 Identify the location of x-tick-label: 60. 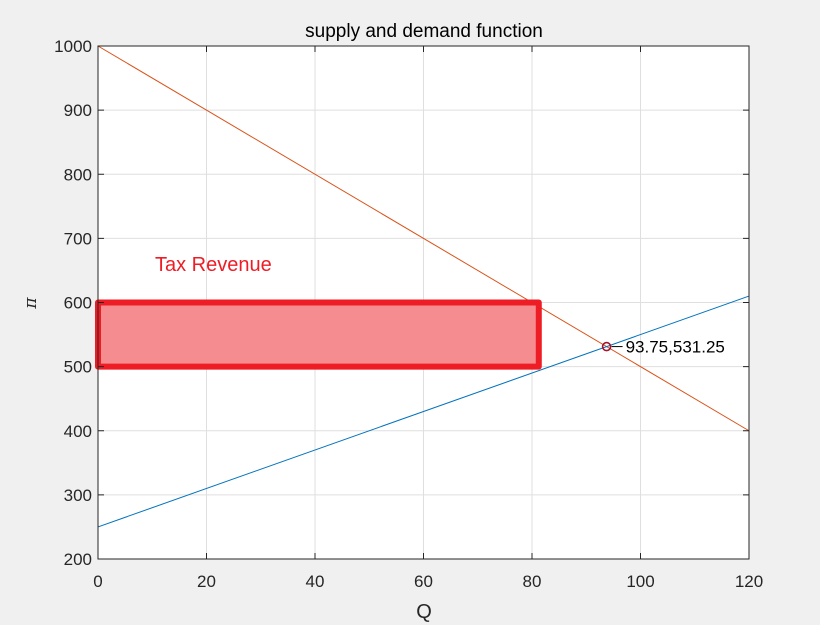
(423, 581).